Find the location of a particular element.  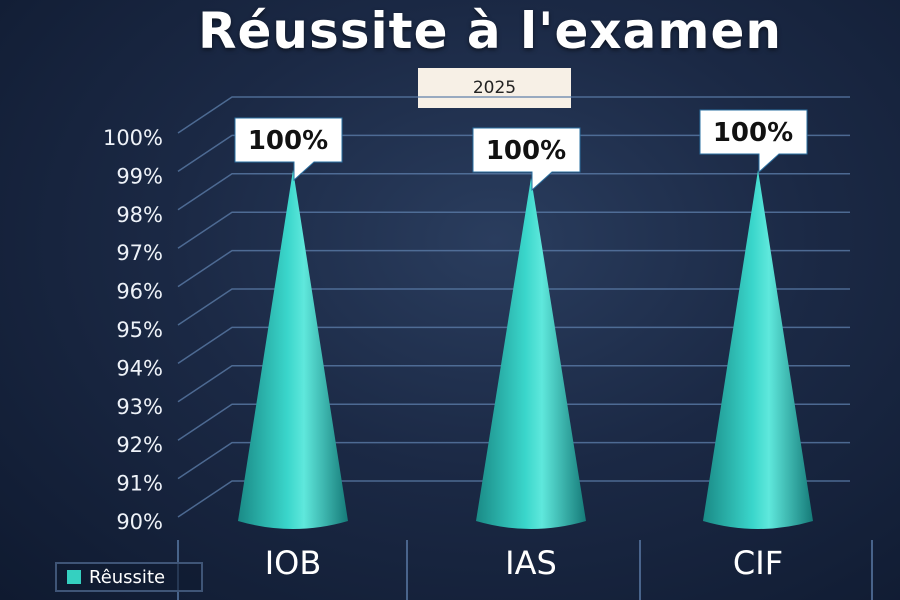

y-tick-label: 98% is located at coordinates (139, 215).